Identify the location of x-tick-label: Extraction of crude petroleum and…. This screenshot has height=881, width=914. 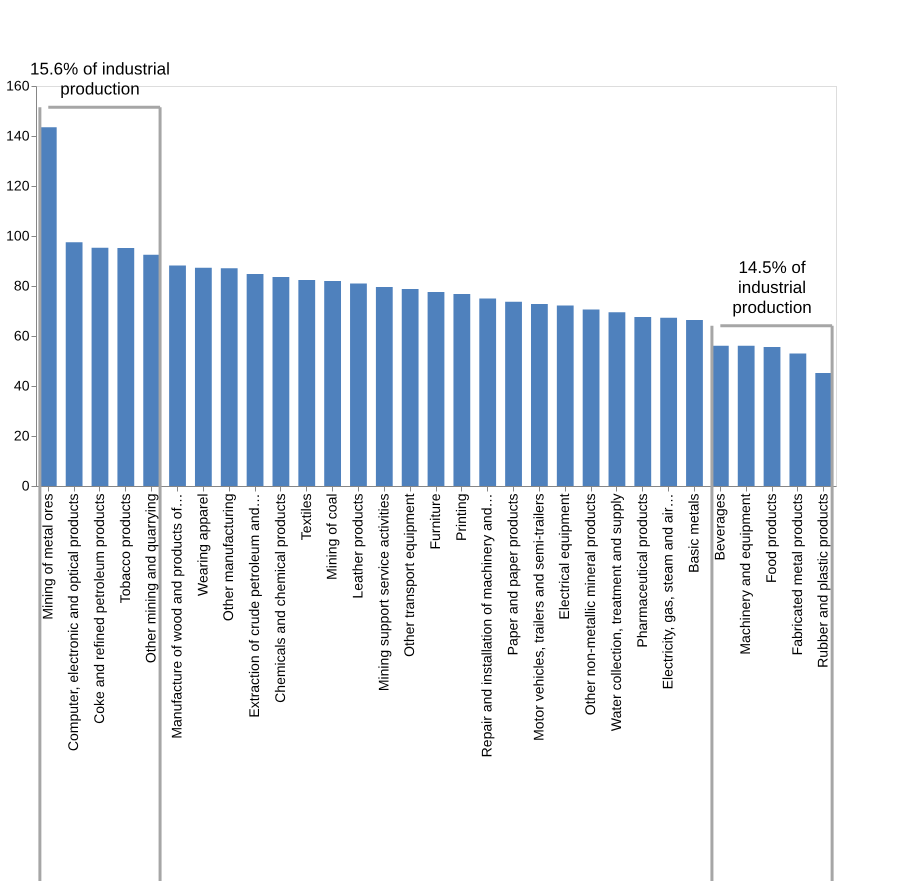
(254, 606).